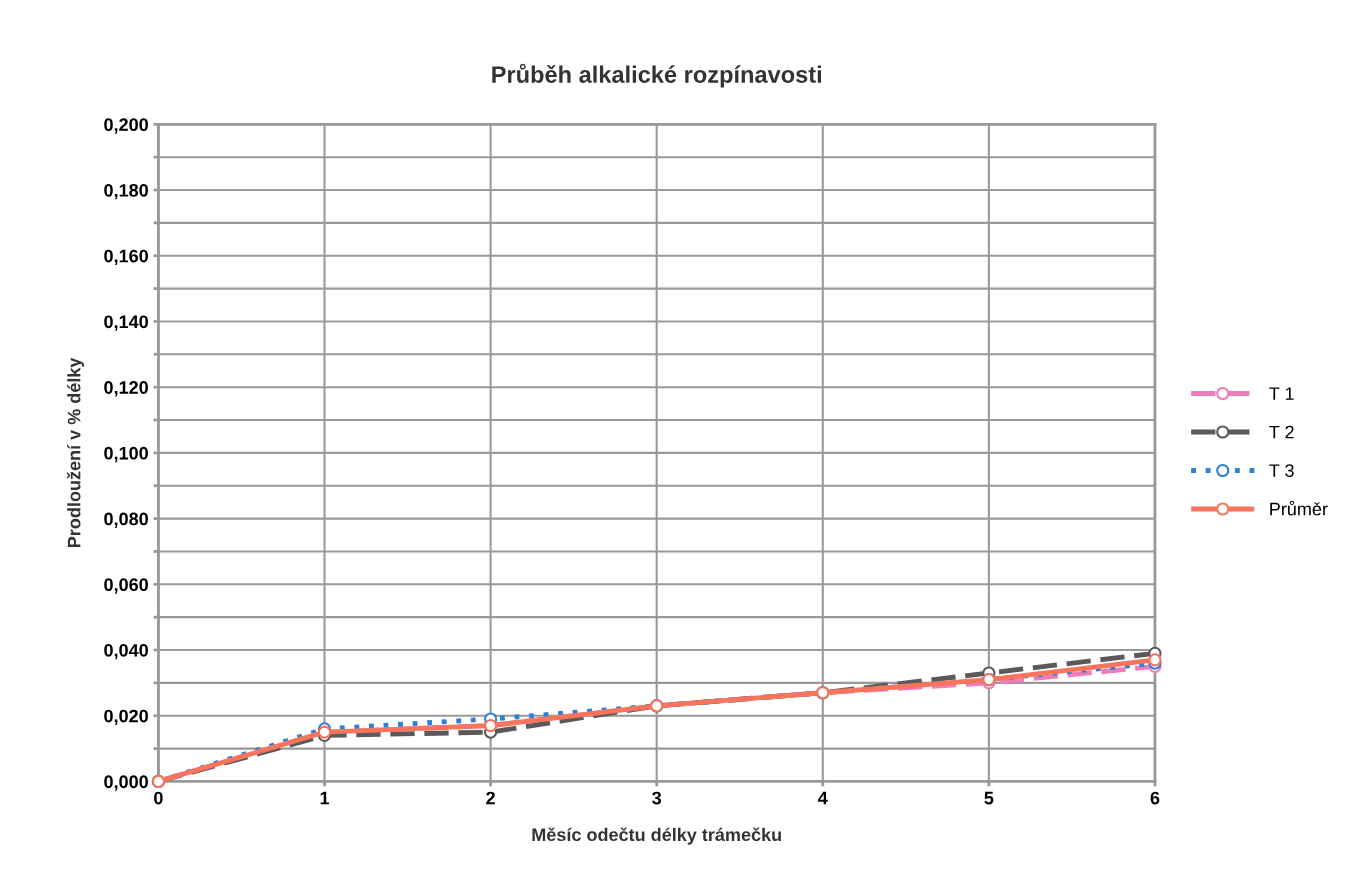 This screenshot has width=1354, height=888. Describe the element at coordinates (126, 191) in the screenshot. I see `y-tick-label: 0,180` at that location.